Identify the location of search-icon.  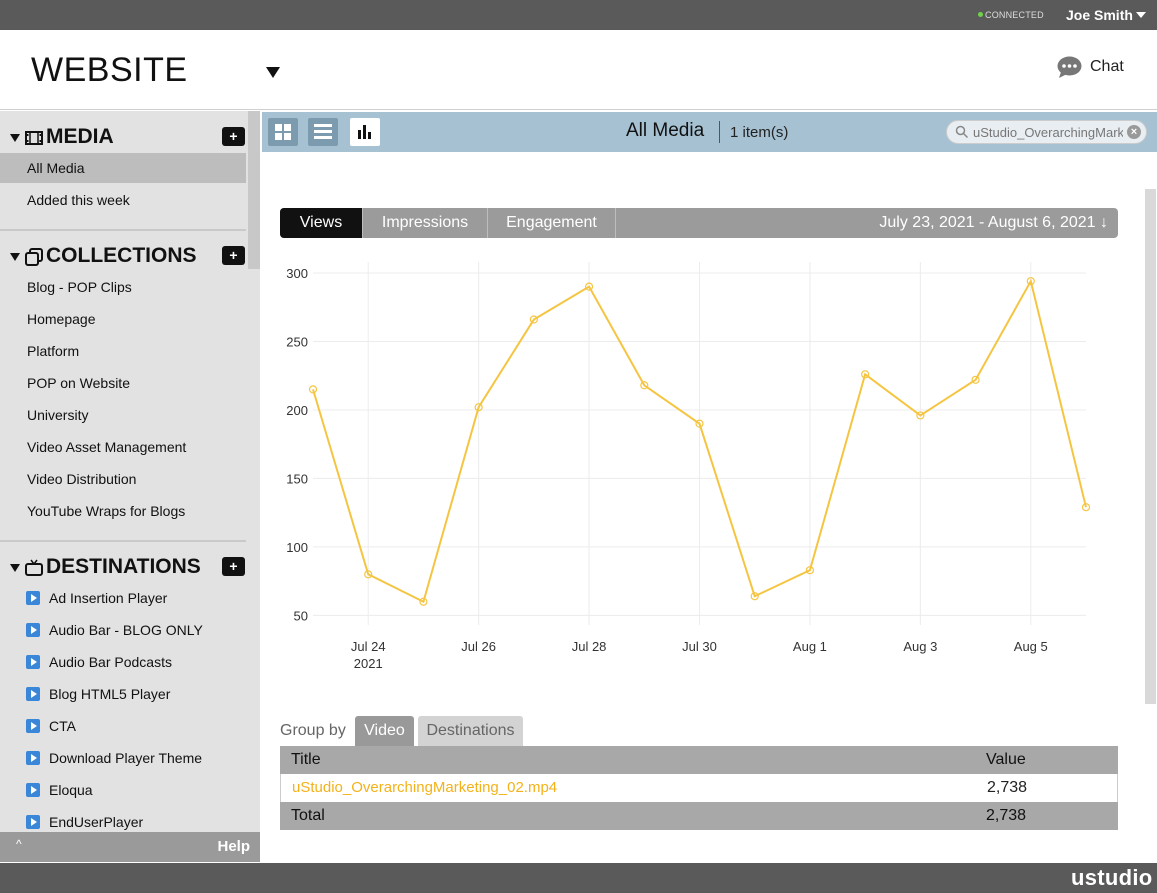
(962, 132).